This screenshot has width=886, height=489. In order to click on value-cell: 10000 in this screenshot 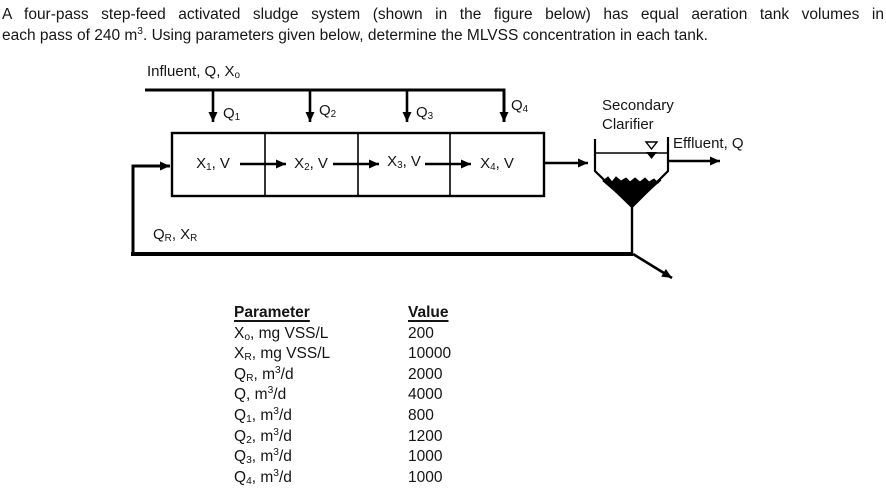, I will do `click(430, 354)`.